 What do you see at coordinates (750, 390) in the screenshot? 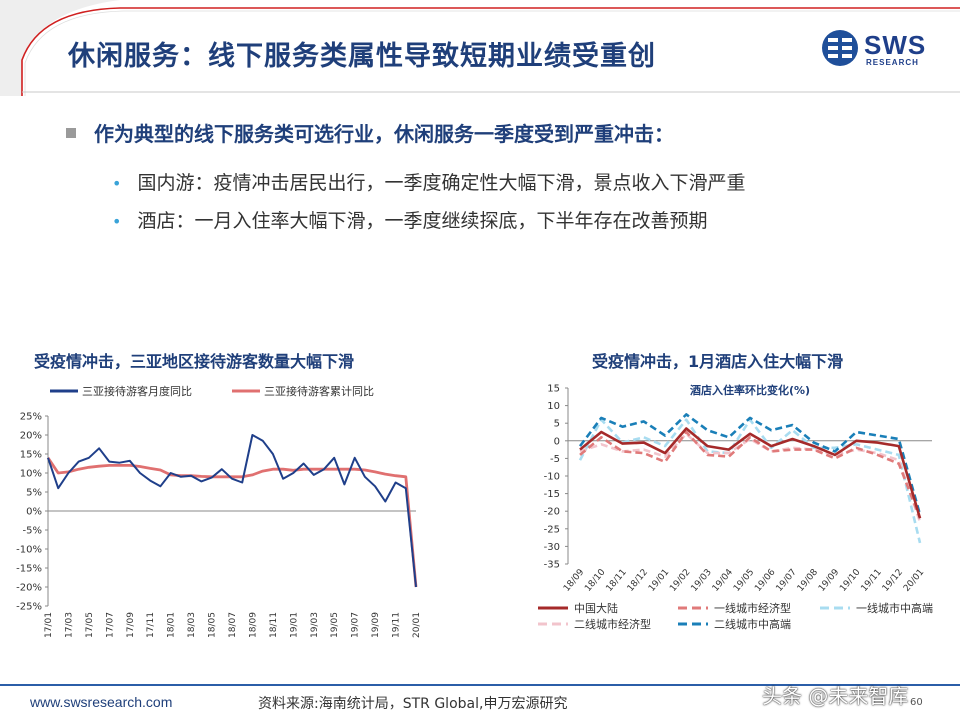
I see `chart2-subtitle: 酒店入住率环比变化(%)` at bounding box center [750, 390].